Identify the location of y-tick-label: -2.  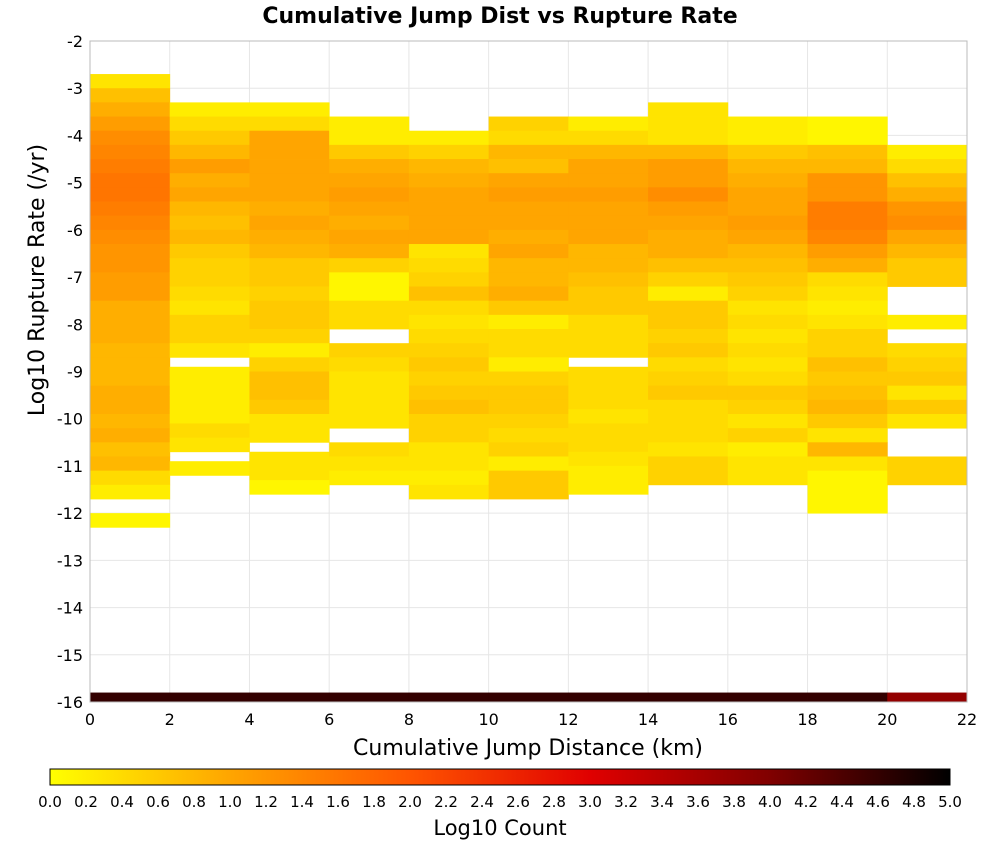
(75, 41).